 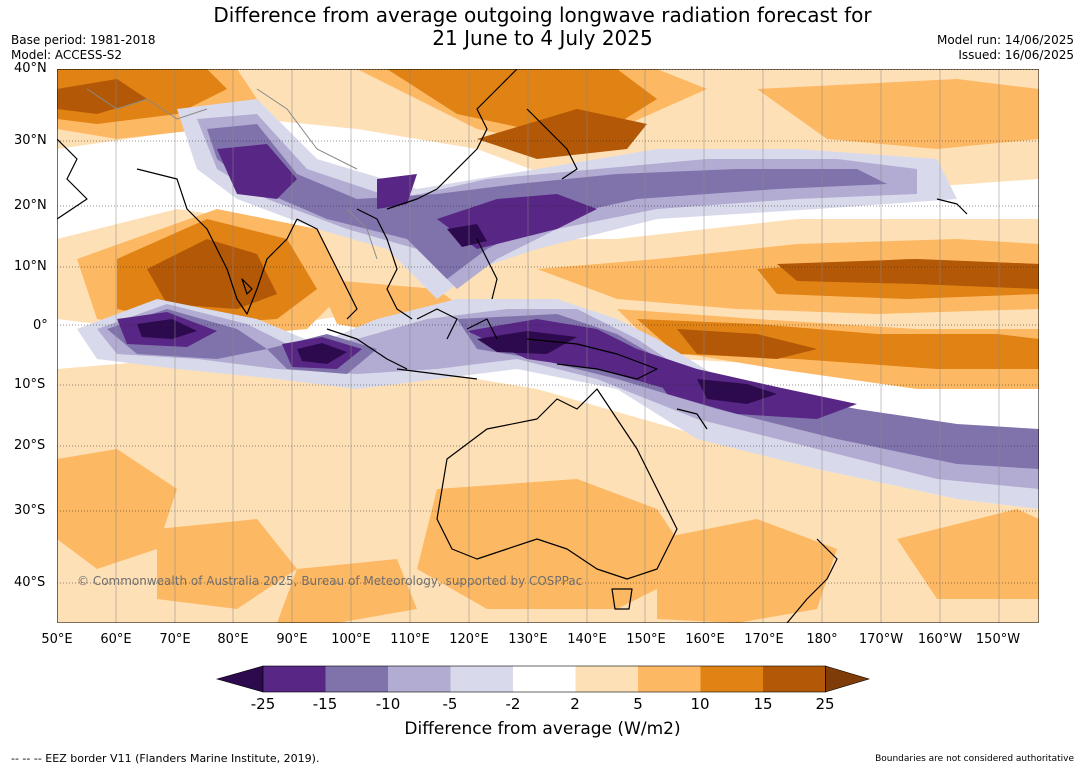 What do you see at coordinates (325, 704) in the screenshot?
I see `colorbar-tick-label: -15` at bounding box center [325, 704].